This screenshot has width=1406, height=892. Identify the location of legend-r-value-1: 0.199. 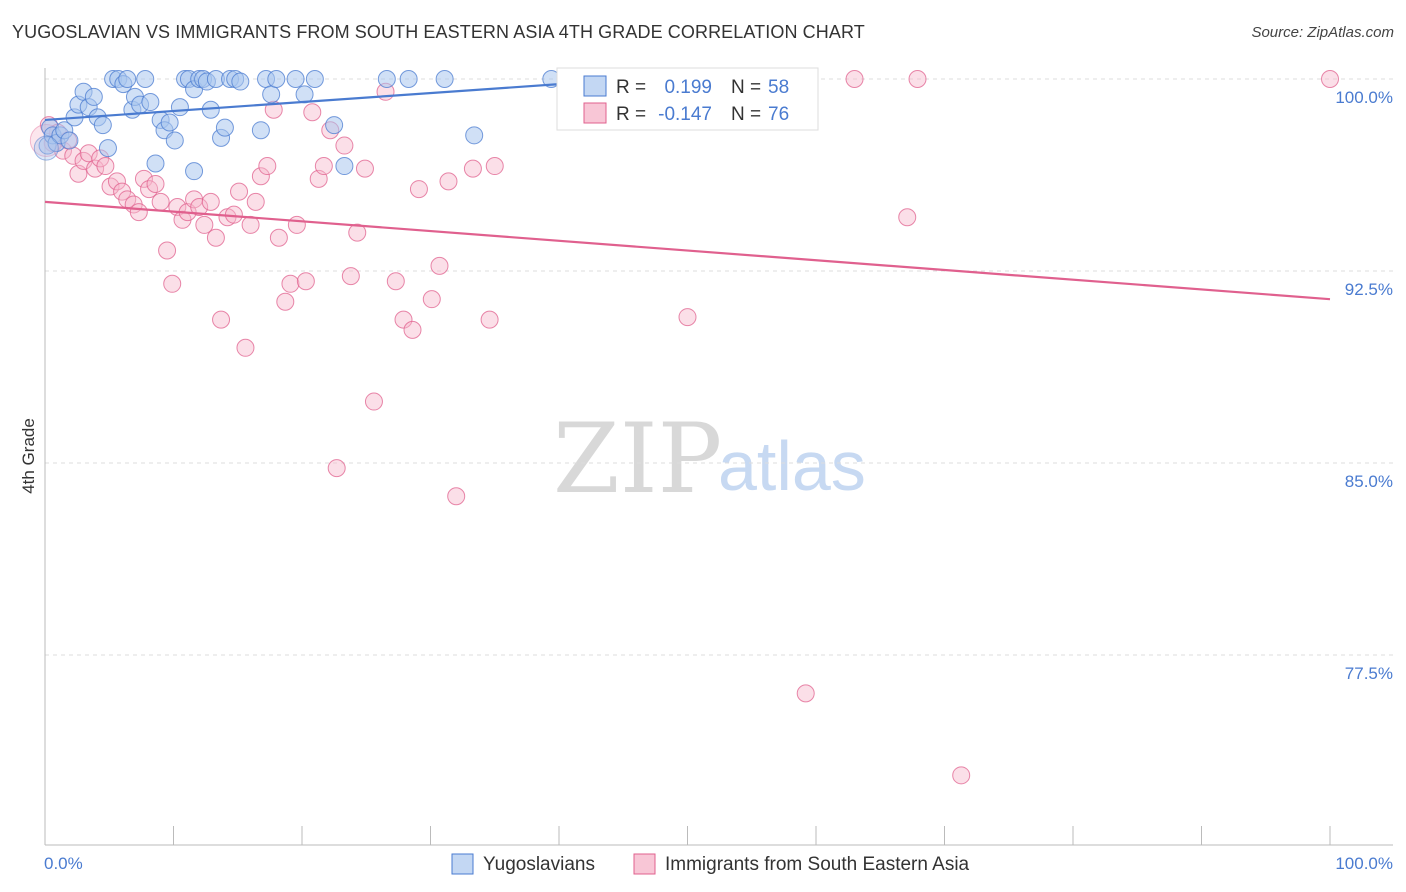
(688, 87).